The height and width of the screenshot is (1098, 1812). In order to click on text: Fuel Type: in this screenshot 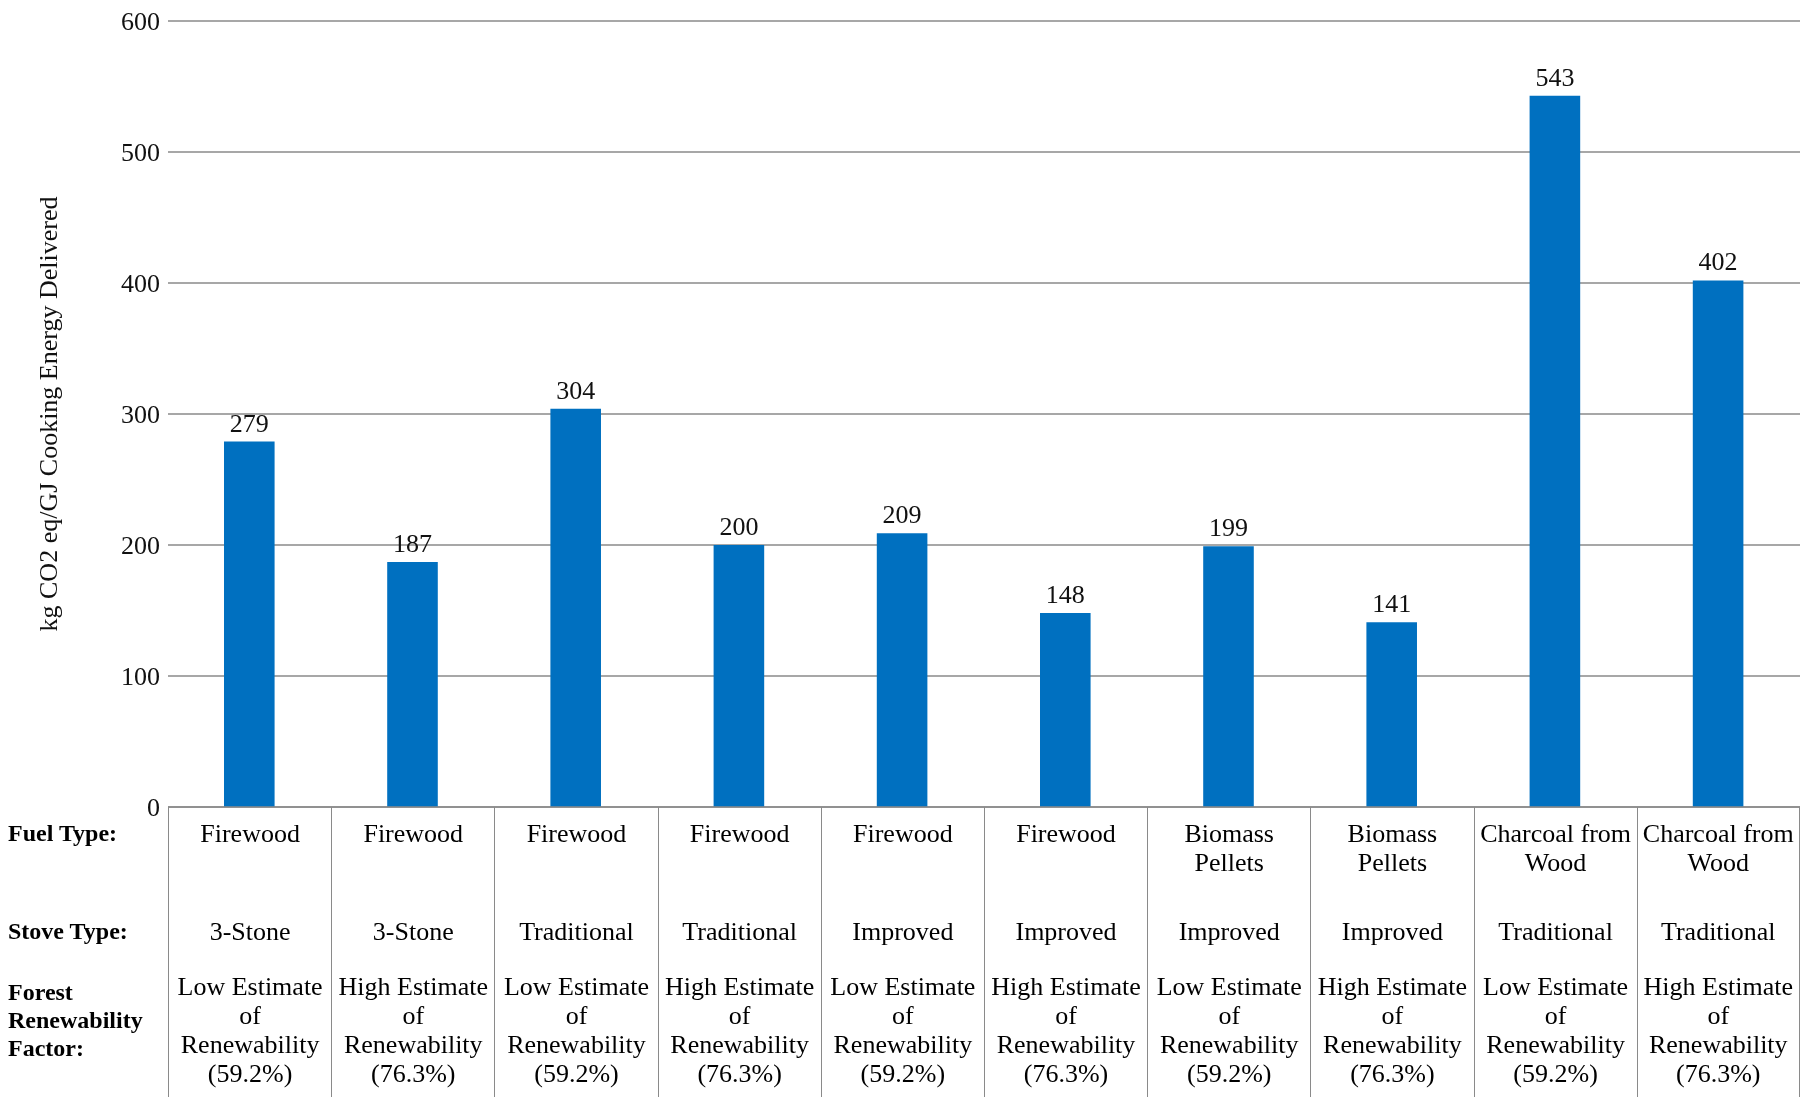, I will do `click(63, 833)`.